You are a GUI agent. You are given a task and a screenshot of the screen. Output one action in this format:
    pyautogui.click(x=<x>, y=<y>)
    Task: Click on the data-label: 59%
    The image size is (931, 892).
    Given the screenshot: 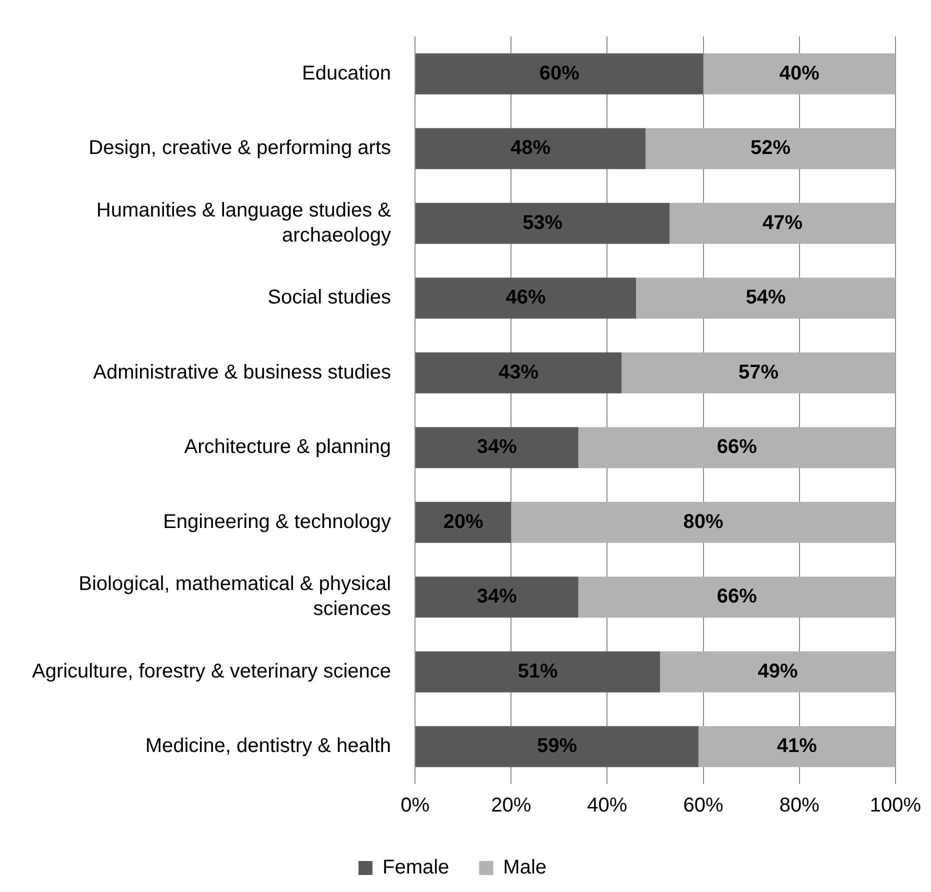 What is the action you would take?
    pyautogui.click(x=557, y=746)
    